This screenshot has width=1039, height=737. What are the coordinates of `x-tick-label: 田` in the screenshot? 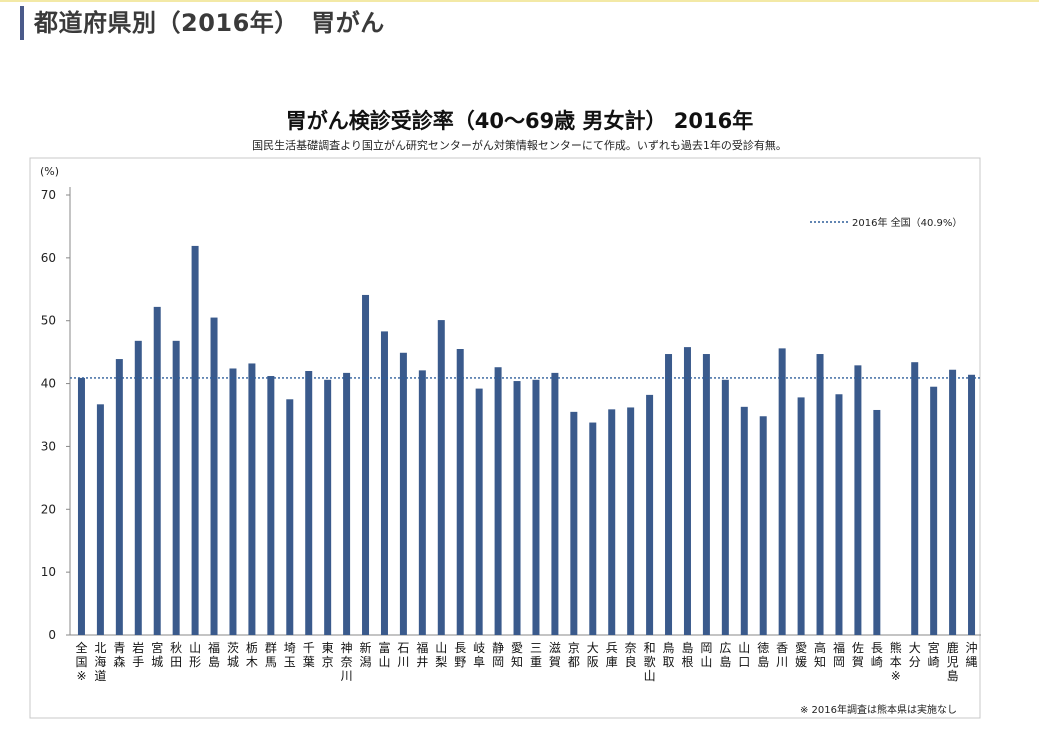 It's located at (176, 662).